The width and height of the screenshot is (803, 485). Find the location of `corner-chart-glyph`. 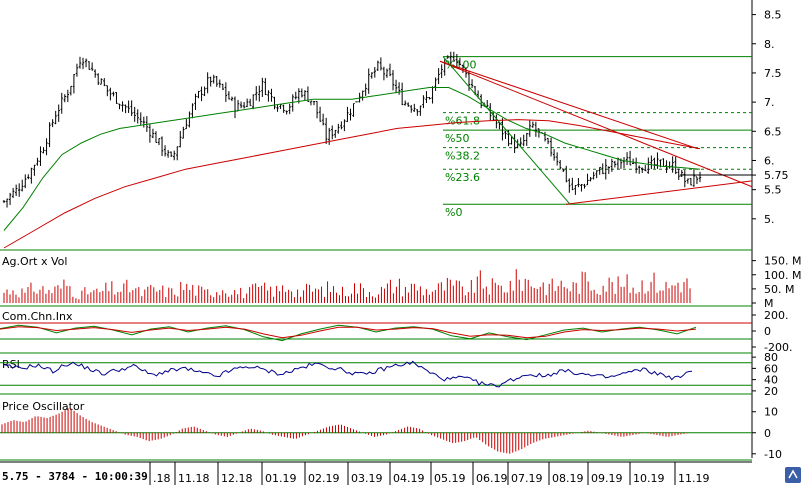

corner-chart-glyph is located at coordinates (793, 474).